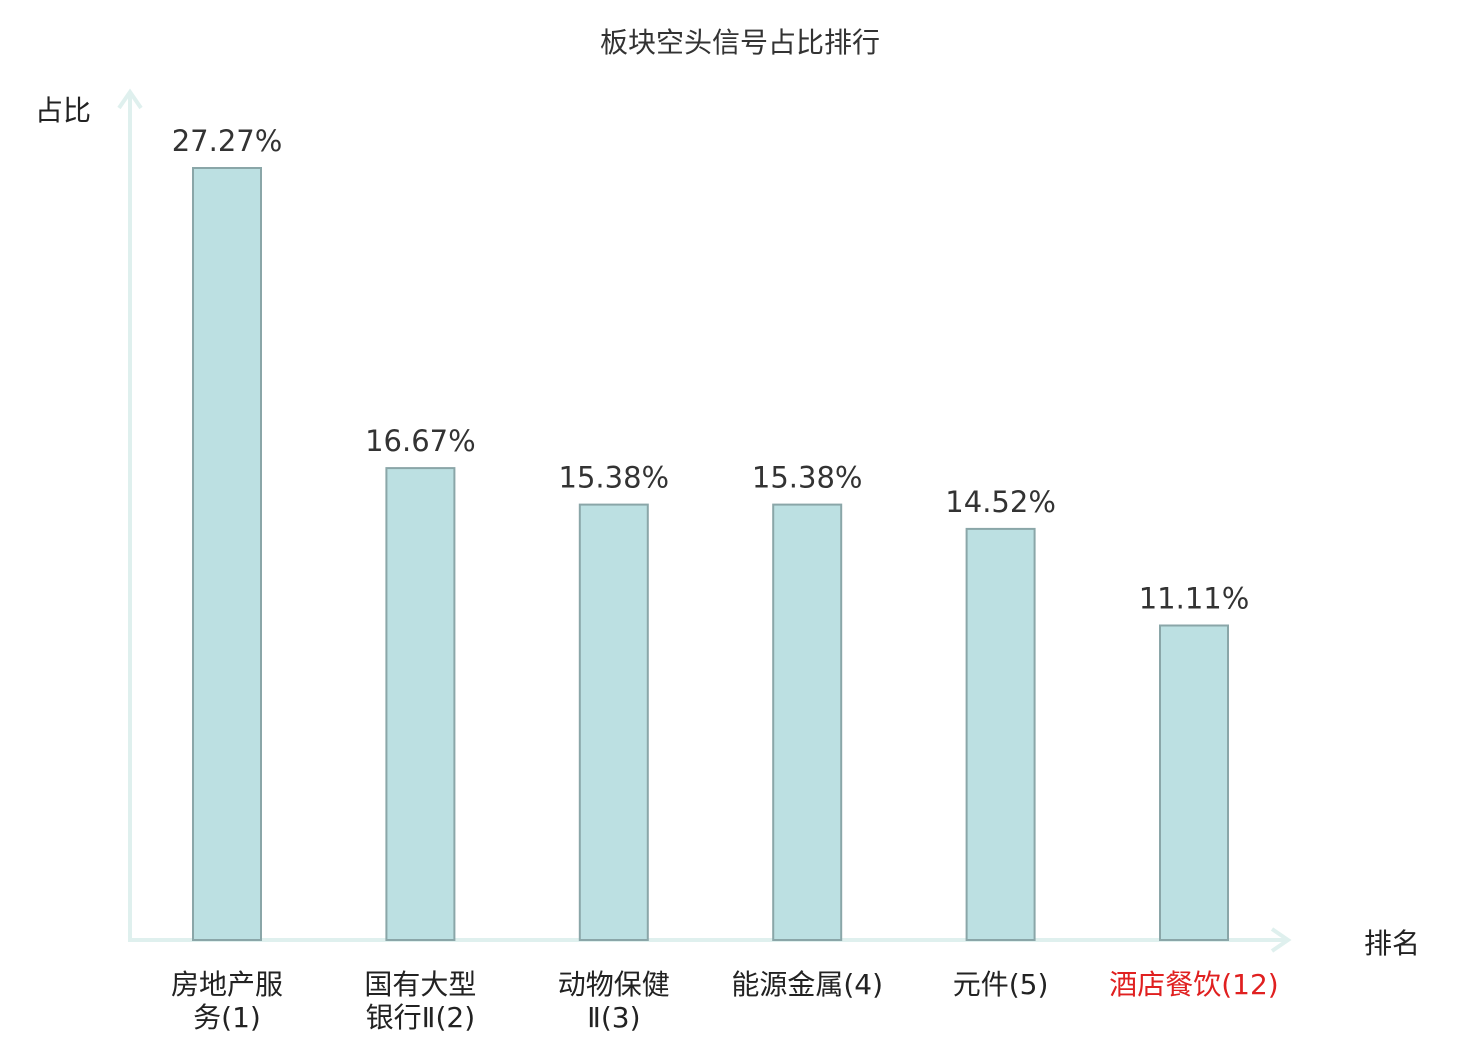 The height and width of the screenshot is (1040, 1480). I want to click on category-tick-label: 动物保健, so click(614, 984).